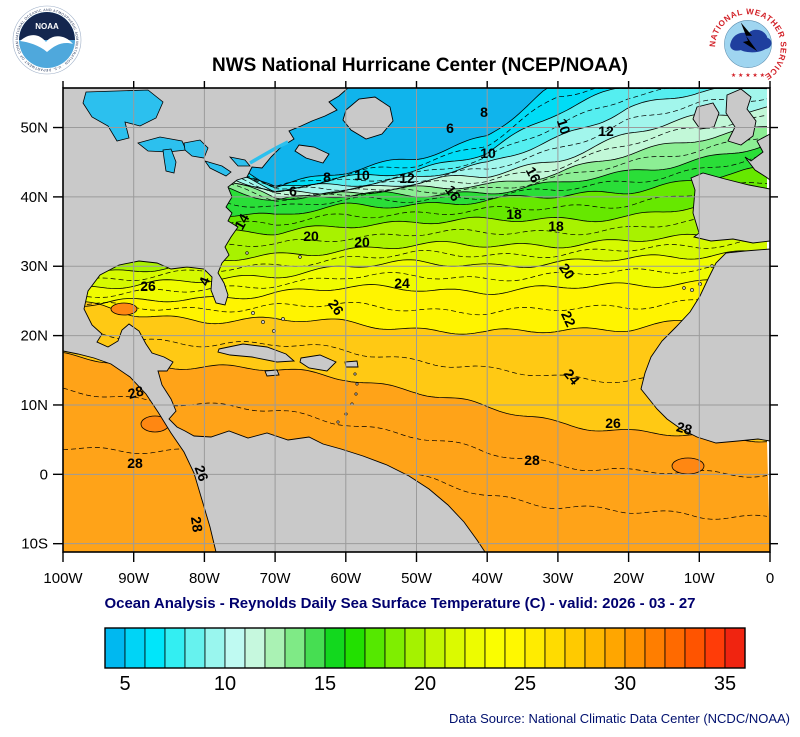  I want to click on lat-tick-label: 10N, so click(34, 405).